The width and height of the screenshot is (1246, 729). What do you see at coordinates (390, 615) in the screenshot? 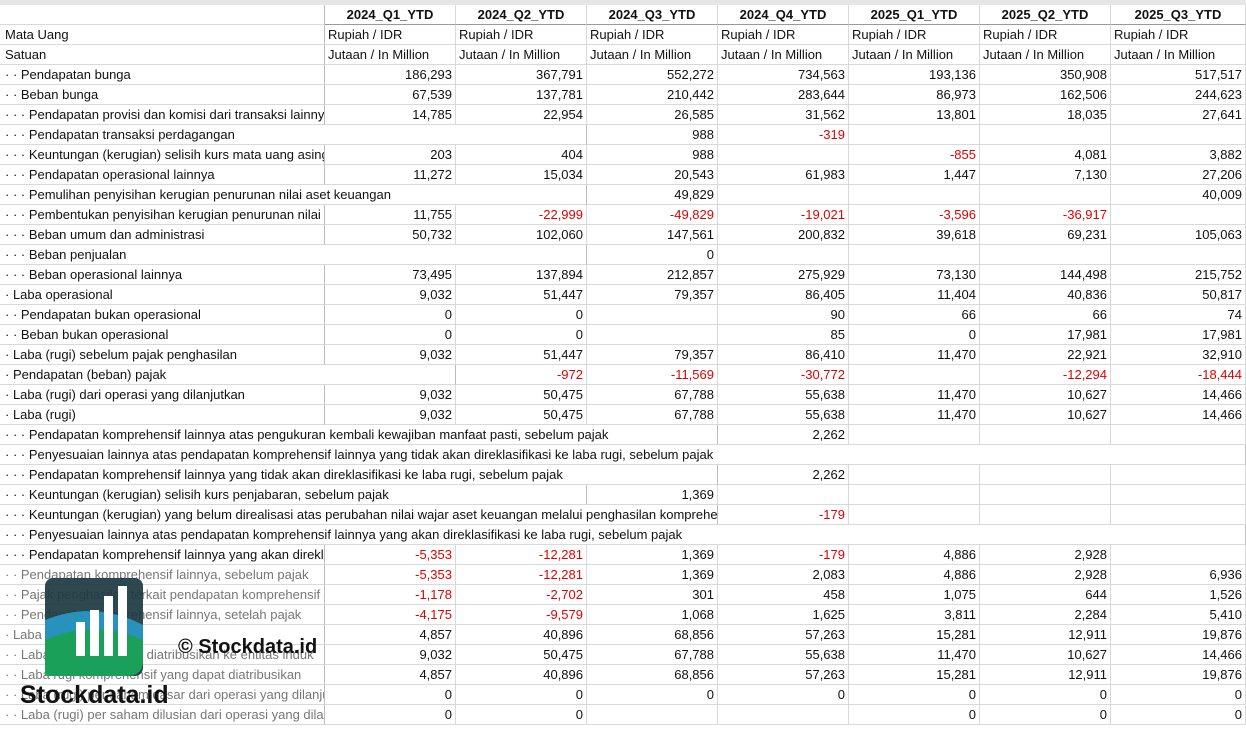
I see `value-cell: -4,175` at bounding box center [390, 615].